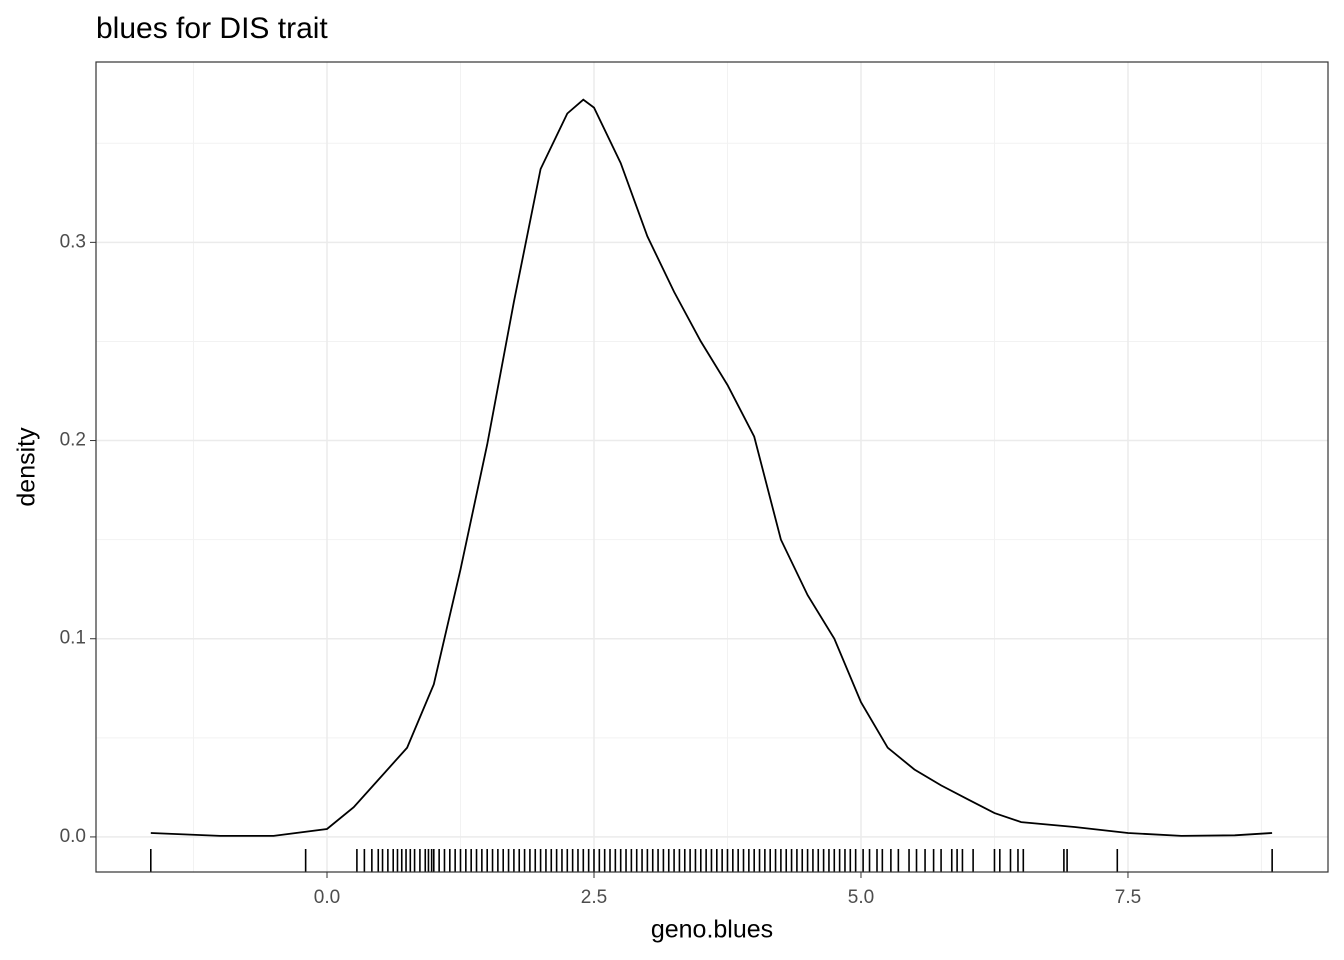 Image resolution: width=1344 pixels, height=960 pixels. Describe the element at coordinates (27, 467) in the screenshot. I see `y-axis-label: density` at that location.